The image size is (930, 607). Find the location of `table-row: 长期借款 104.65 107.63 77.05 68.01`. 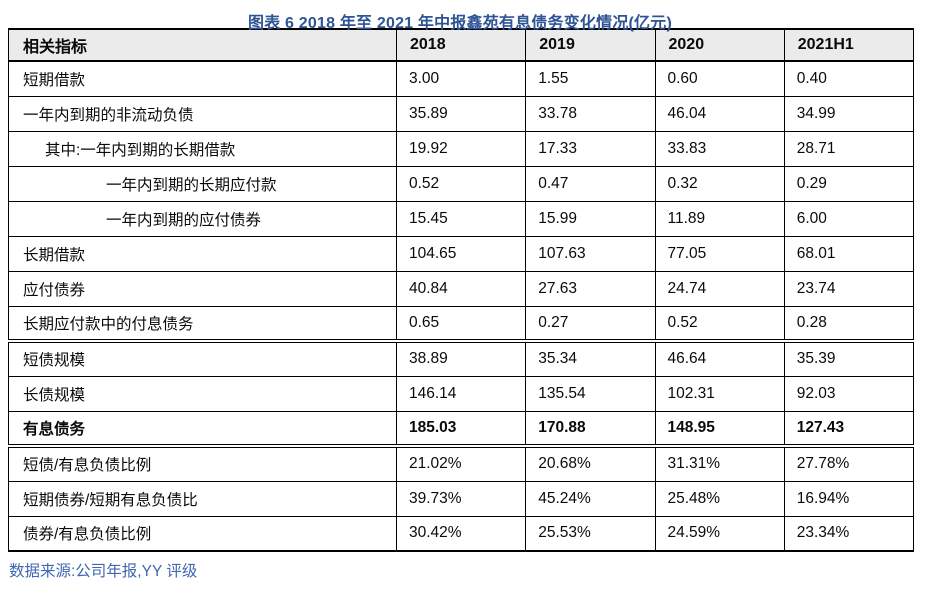

table-row: 长期借款 104.65 107.63 77.05 68.01 is located at coordinates (461, 254).